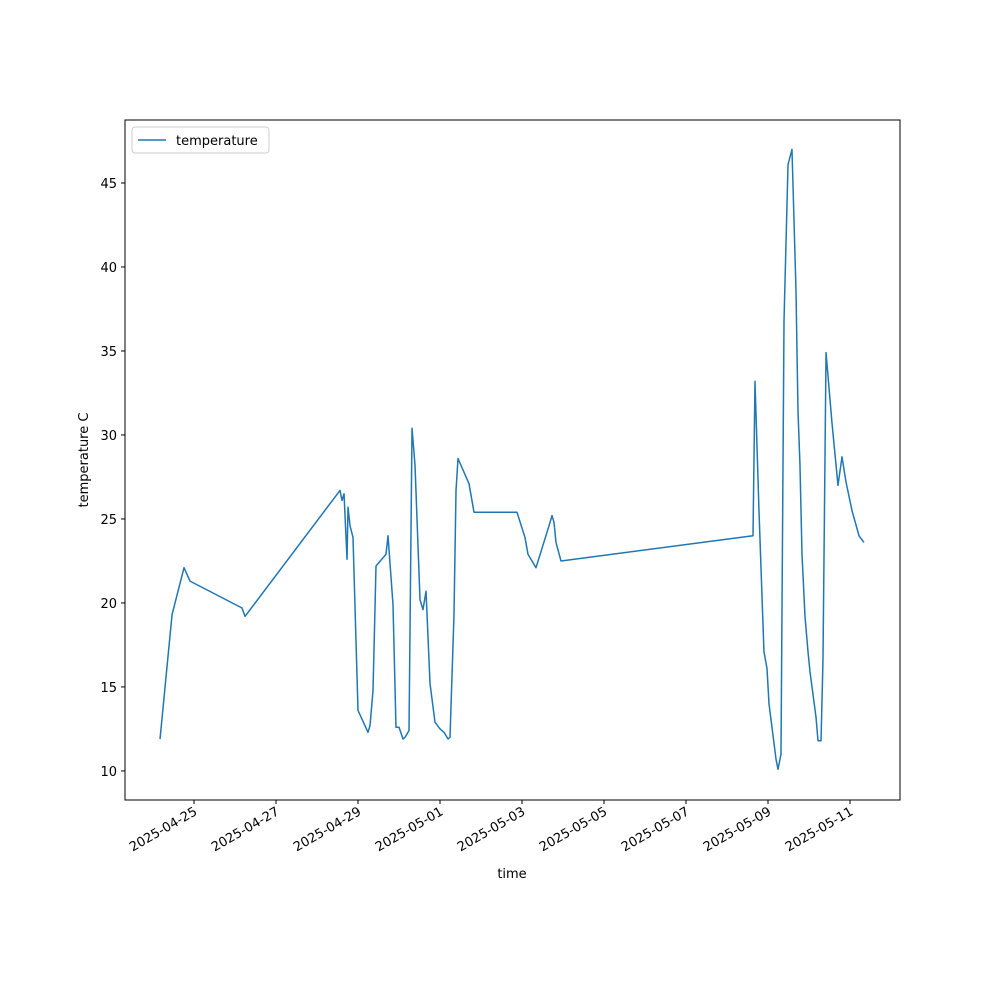  I want to click on x-tick-label: 2025-05-09, so click(737, 829).